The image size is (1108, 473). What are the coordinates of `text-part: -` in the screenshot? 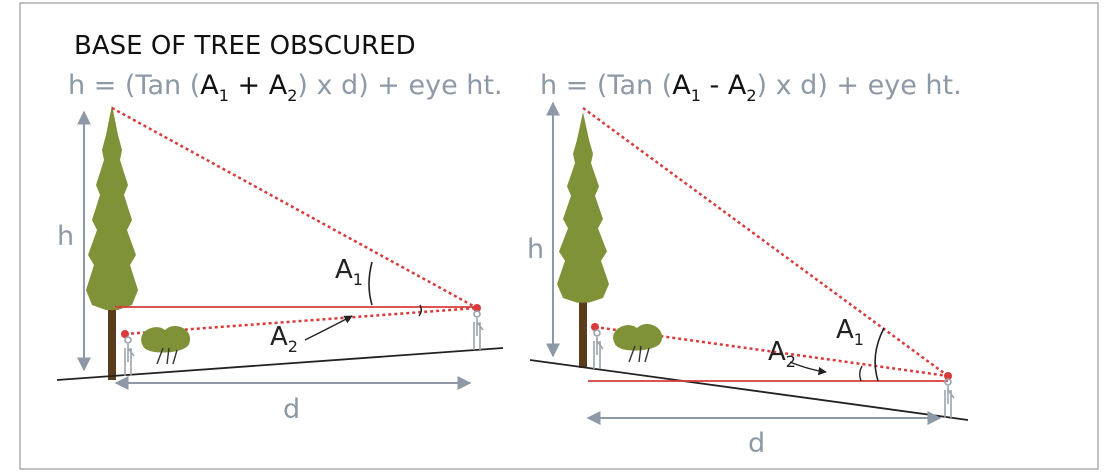 It's located at (714, 85).